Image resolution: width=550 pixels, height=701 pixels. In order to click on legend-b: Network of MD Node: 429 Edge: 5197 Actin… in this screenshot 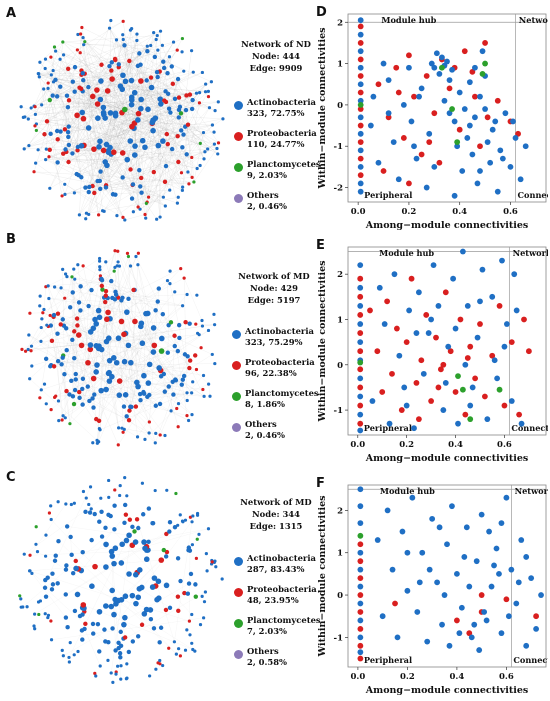, I will do `click(275, 358)`.